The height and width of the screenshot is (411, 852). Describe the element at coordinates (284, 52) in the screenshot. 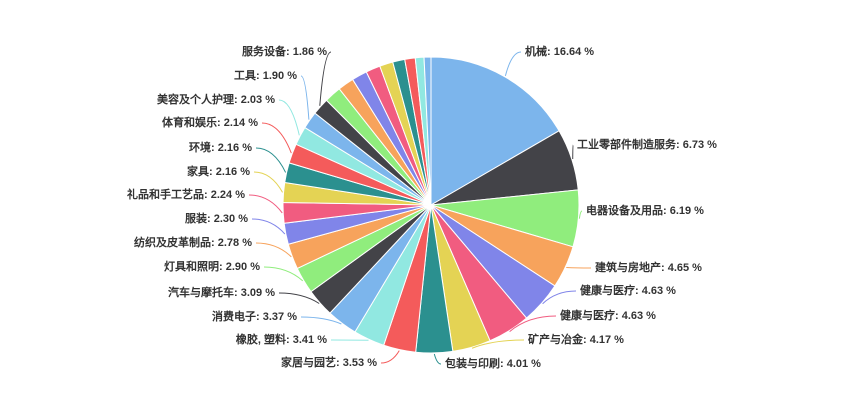

I see `slice-label-21: 服务设备: 1.86 %` at that location.